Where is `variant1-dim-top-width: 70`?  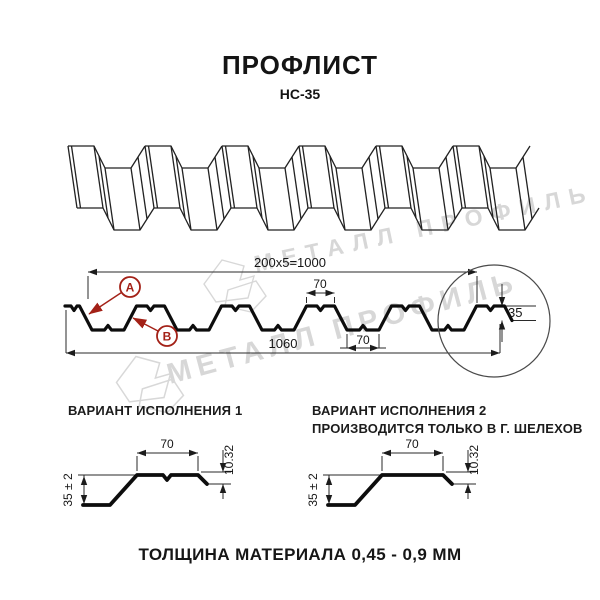 variant1-dim-top-width: 70 is located at coordinates (167, 444).